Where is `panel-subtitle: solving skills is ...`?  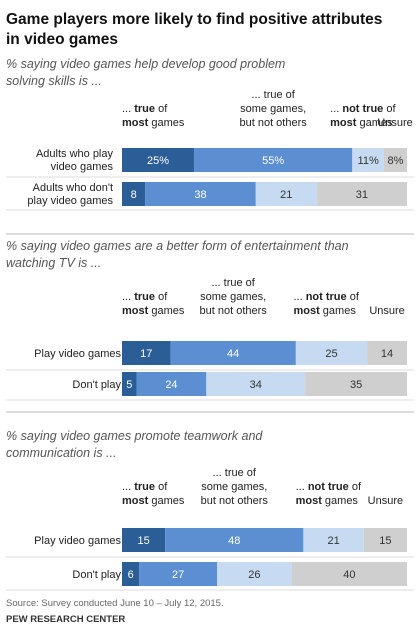
panel-subtitle: solving skills is ... is located at coordinates (54, 81).